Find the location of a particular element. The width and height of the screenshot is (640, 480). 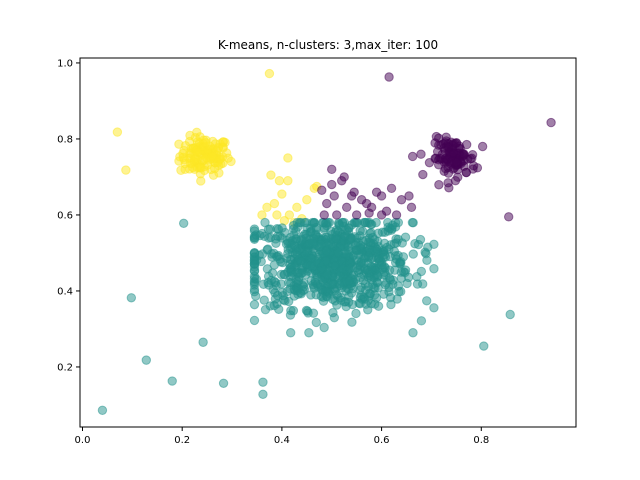

chart-title: K-means, n-clusters: 3,max_iter: 100 is located at coordinates (328, 45).